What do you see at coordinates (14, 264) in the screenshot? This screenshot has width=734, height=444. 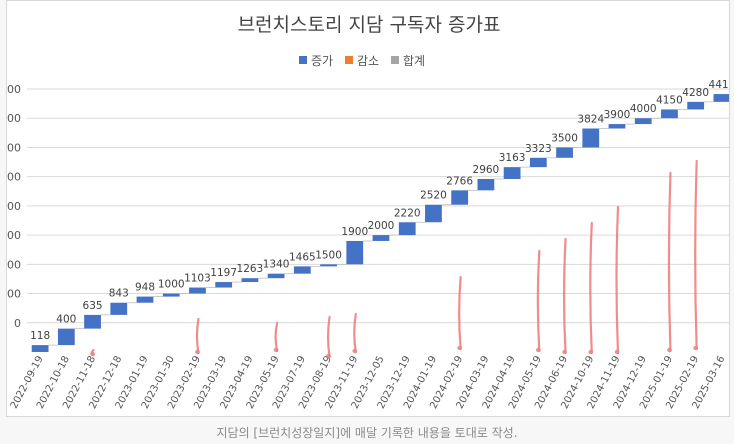 I see `y-tick-label-6: 00` at bounding box center [14, 264].